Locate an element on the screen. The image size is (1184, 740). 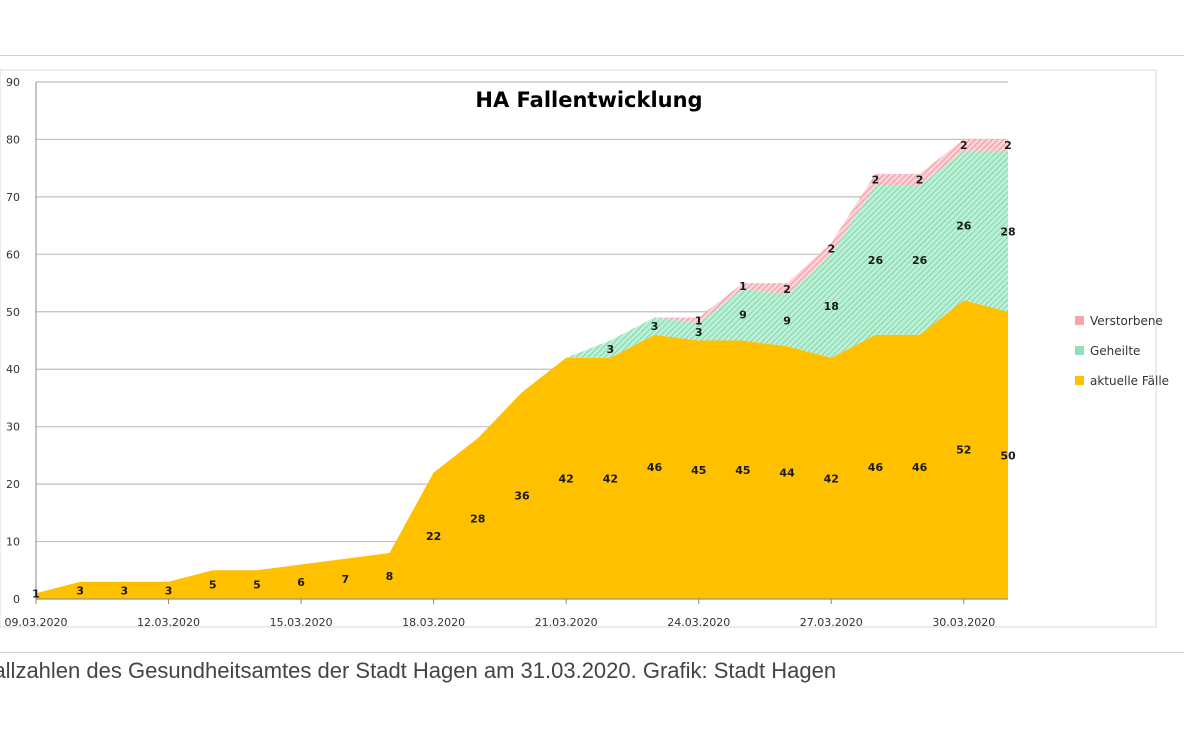
x-tick-label: 21.03.2020 is located at coordinates (566, 622).